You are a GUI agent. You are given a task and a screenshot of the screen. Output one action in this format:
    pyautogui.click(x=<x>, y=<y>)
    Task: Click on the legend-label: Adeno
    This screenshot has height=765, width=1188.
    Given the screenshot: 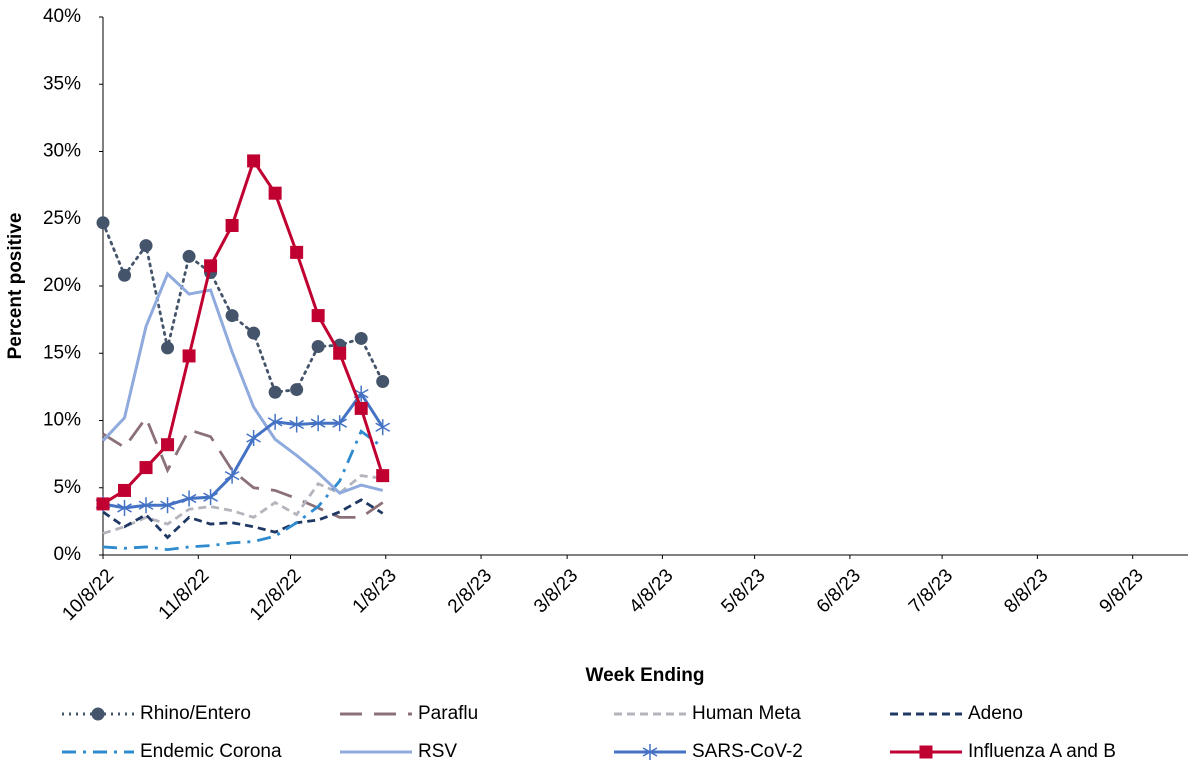 What is the action you would take?
    pyautogui.click(x=995, y=713)
    